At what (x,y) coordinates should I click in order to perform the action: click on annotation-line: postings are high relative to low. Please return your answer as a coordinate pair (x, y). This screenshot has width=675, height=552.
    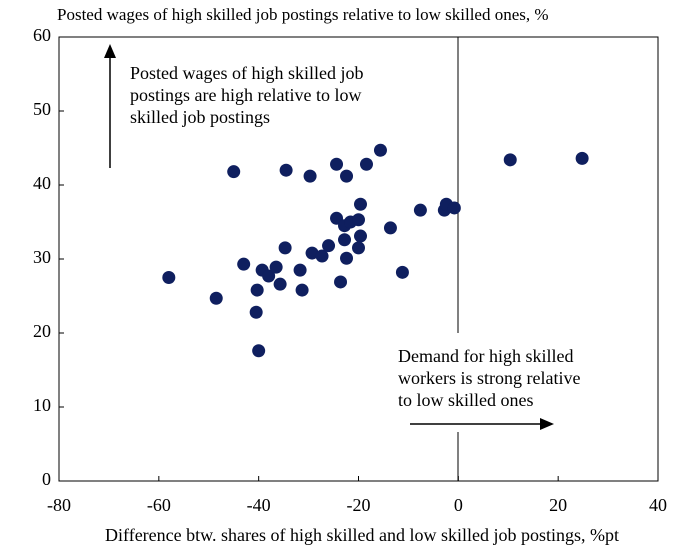
    Looking at the image, I should click on (245, 95).